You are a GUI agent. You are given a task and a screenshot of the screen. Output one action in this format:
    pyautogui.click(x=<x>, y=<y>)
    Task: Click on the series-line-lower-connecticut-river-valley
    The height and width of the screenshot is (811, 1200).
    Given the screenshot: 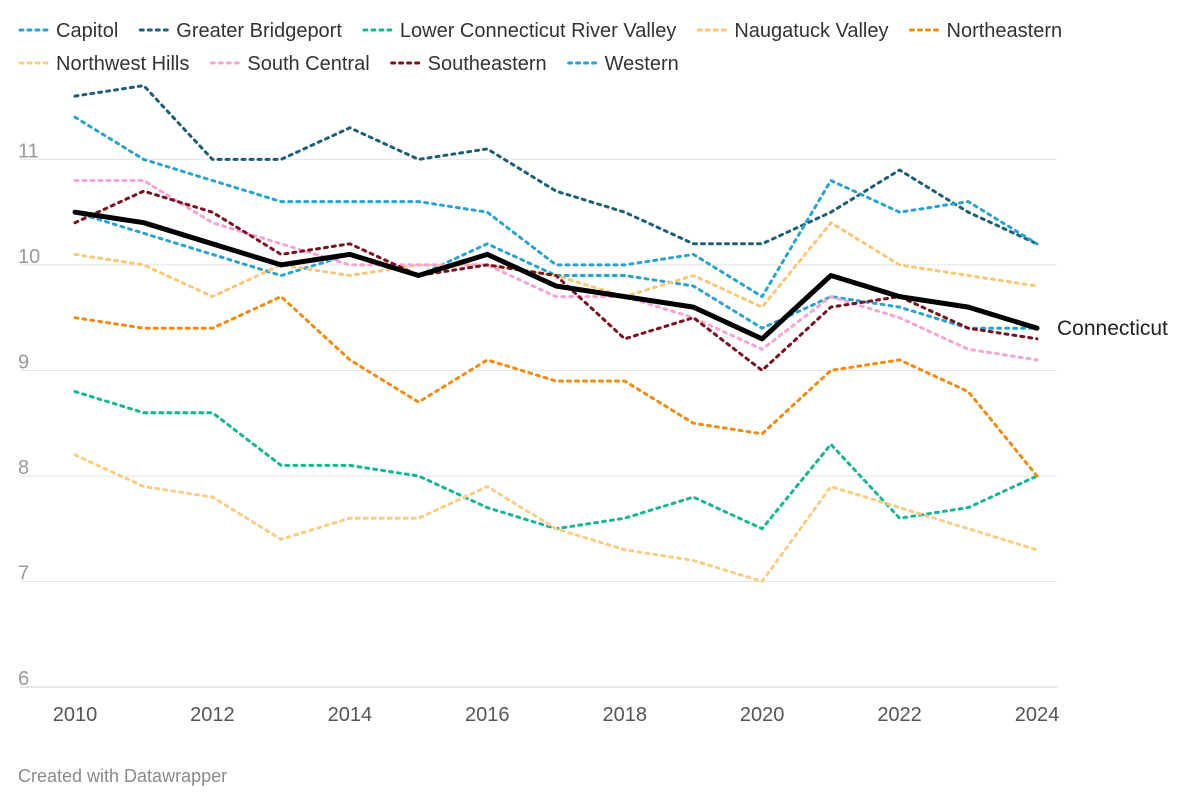 What is the action you would take?
    pyautogui.click(x=556, y=460)
    